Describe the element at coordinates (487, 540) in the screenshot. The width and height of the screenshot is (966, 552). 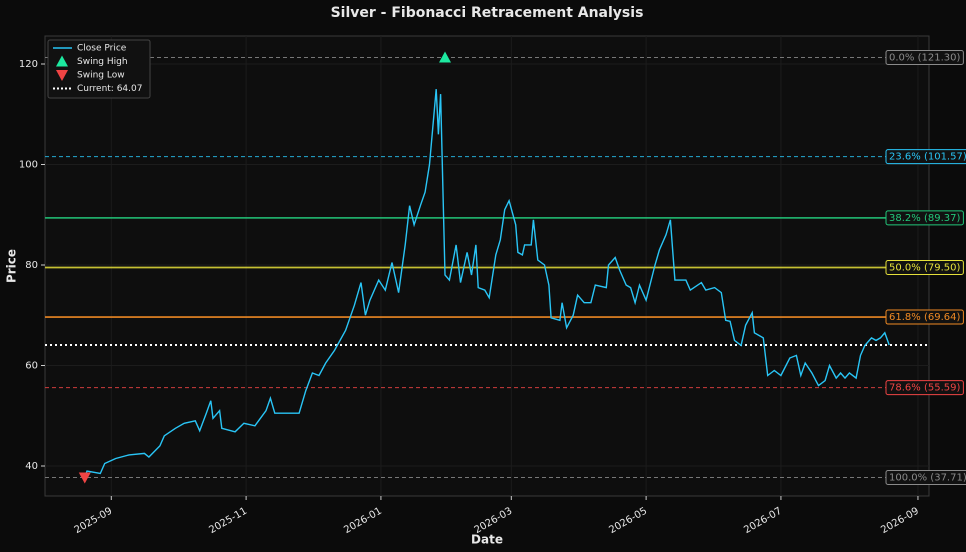
I see `x-axis-label: Date` at that location.